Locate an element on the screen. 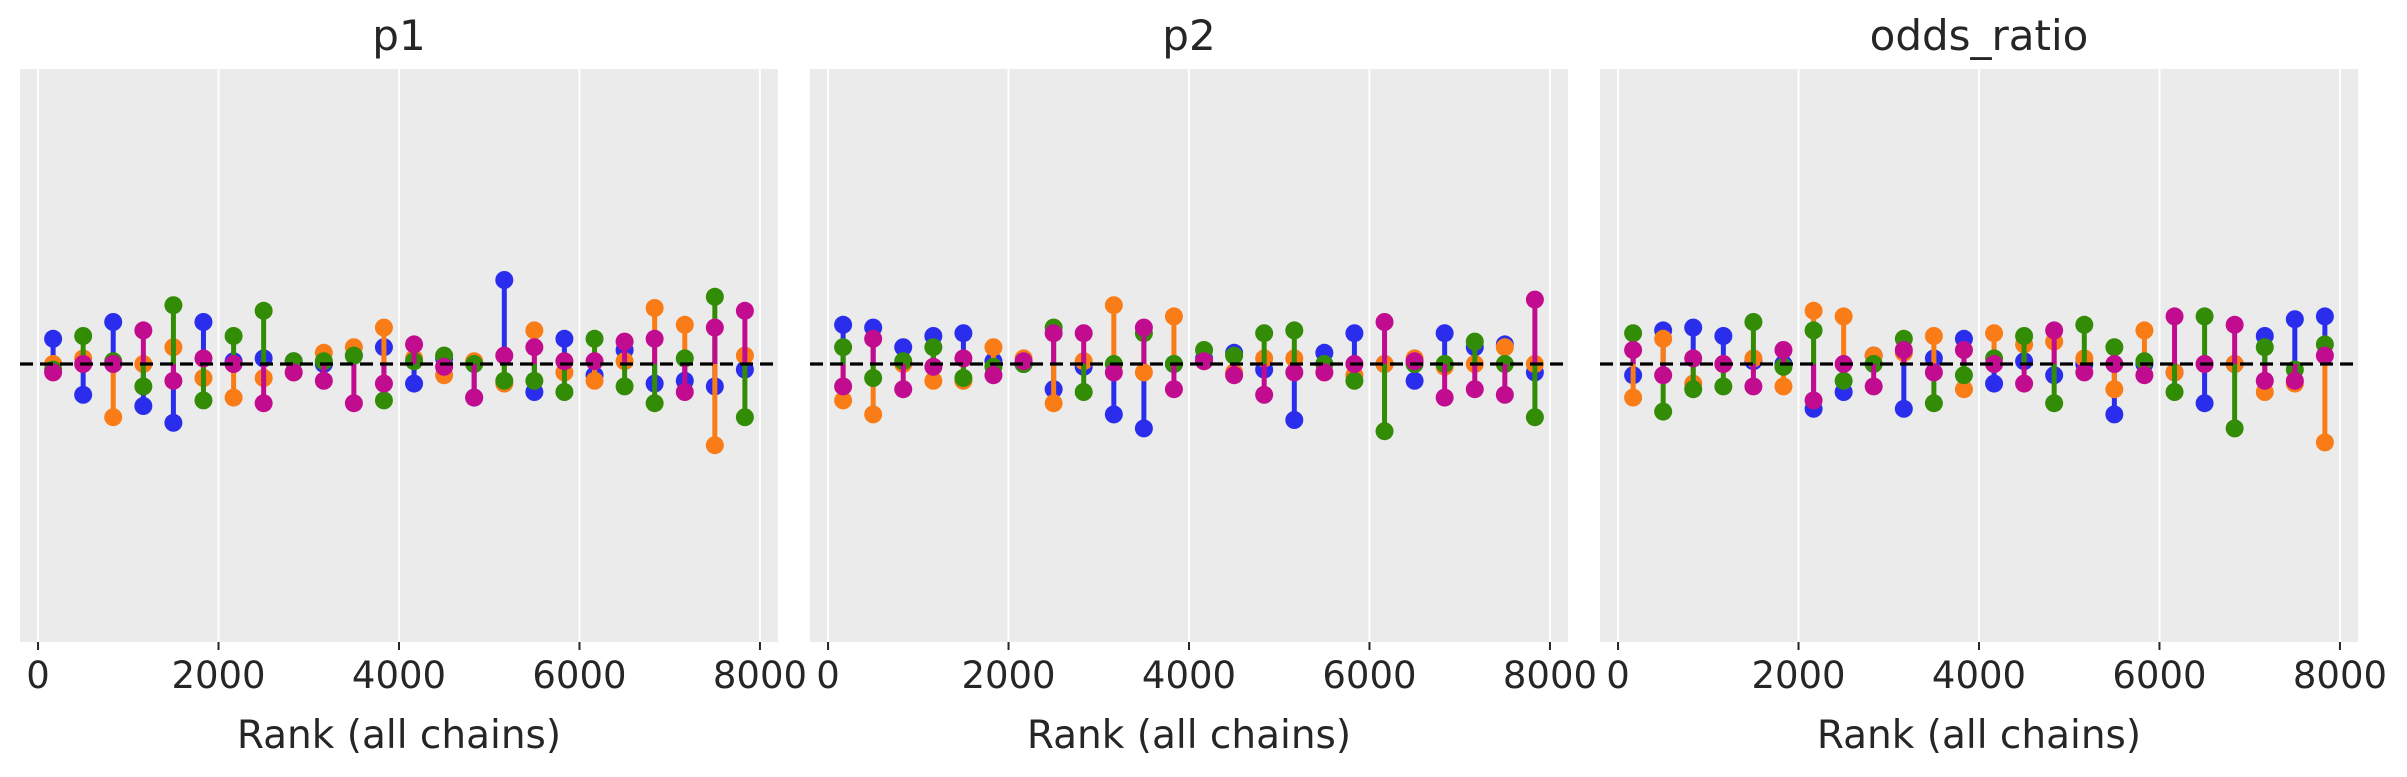 The height and width of the screenshot is (777, 2407). panel-title: p1 is located at coordinates (398, 35).